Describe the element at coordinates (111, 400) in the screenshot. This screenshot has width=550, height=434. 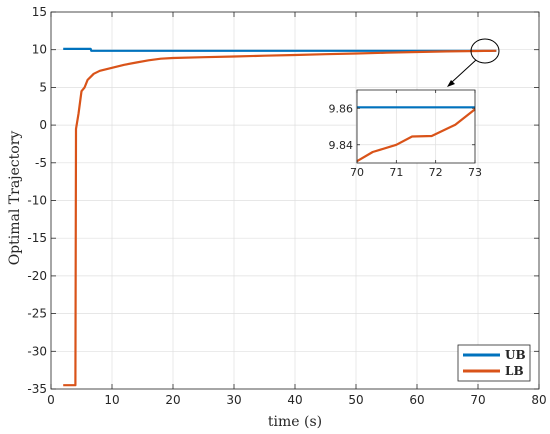
I see `x-tick-label: 10` at that location.